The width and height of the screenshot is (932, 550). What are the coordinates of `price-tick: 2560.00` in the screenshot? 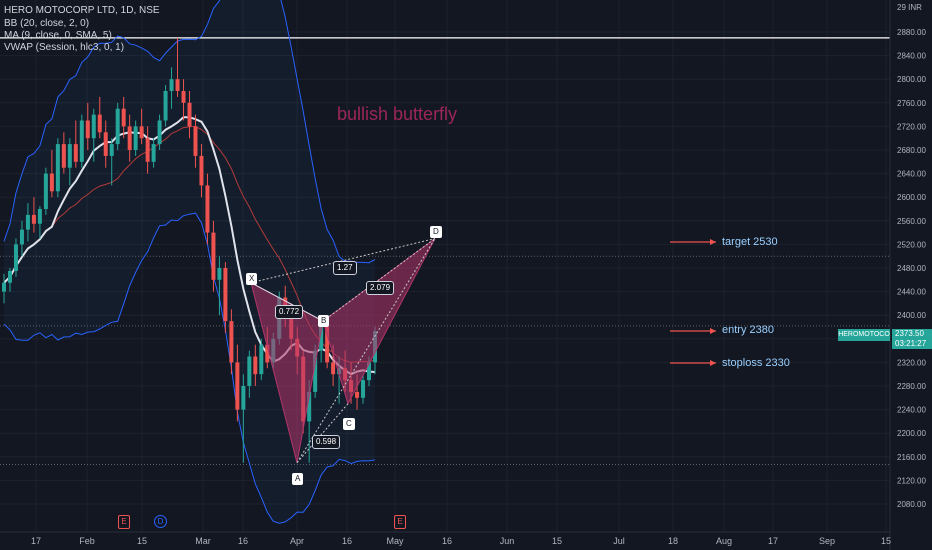 It's located at (911, 221).